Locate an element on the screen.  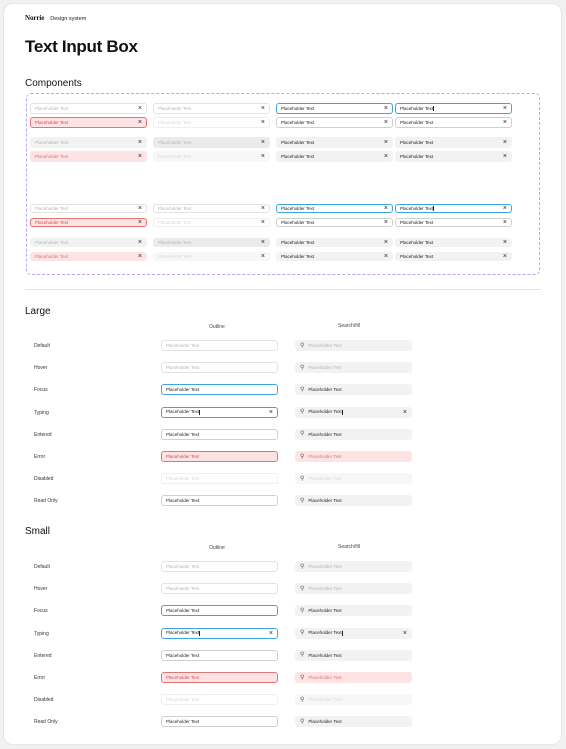
breadcrumb: Design system is located at coordinates (68, 19).